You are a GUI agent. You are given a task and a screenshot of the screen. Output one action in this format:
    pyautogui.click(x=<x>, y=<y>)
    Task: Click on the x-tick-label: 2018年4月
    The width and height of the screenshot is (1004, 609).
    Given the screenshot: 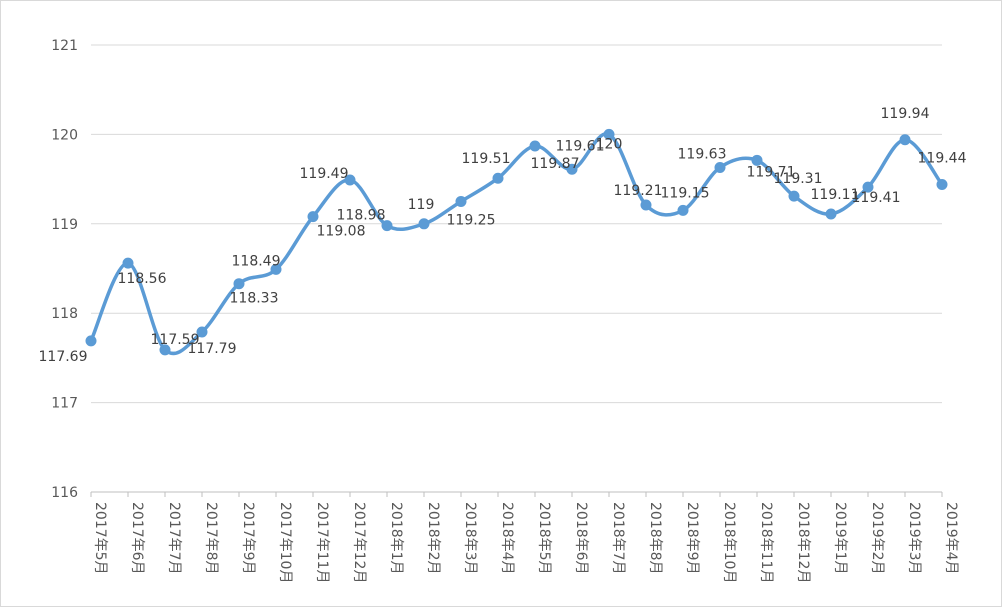 What is the action you would take?
    pyautogui.click(x=507, y=538)
    